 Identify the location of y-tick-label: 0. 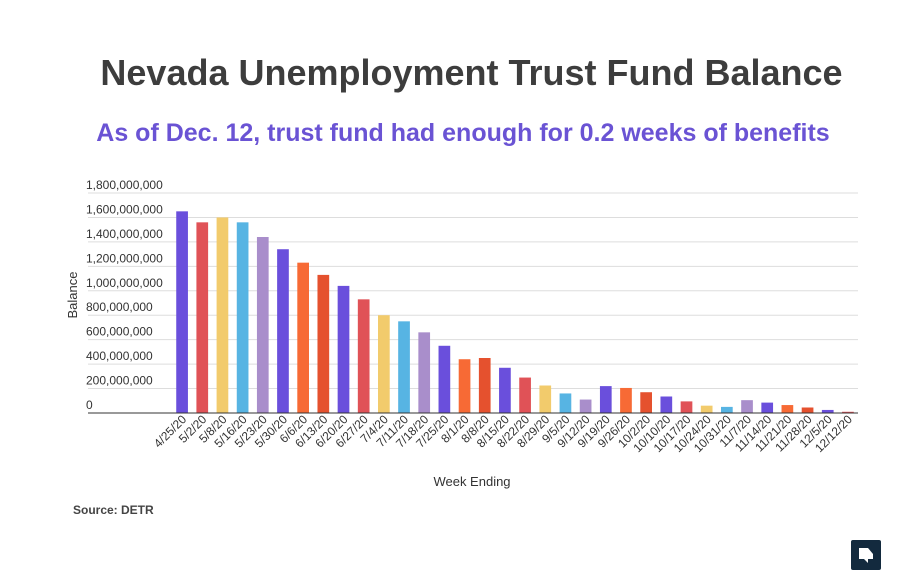
(89, 405).